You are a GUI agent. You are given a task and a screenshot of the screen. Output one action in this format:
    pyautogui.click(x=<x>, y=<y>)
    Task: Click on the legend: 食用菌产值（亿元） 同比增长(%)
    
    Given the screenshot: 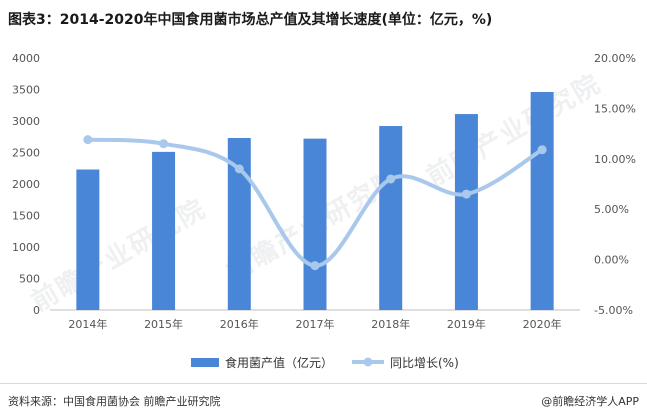 What is the action you would take?
    pyautogui.click(x=325, y=362)
    